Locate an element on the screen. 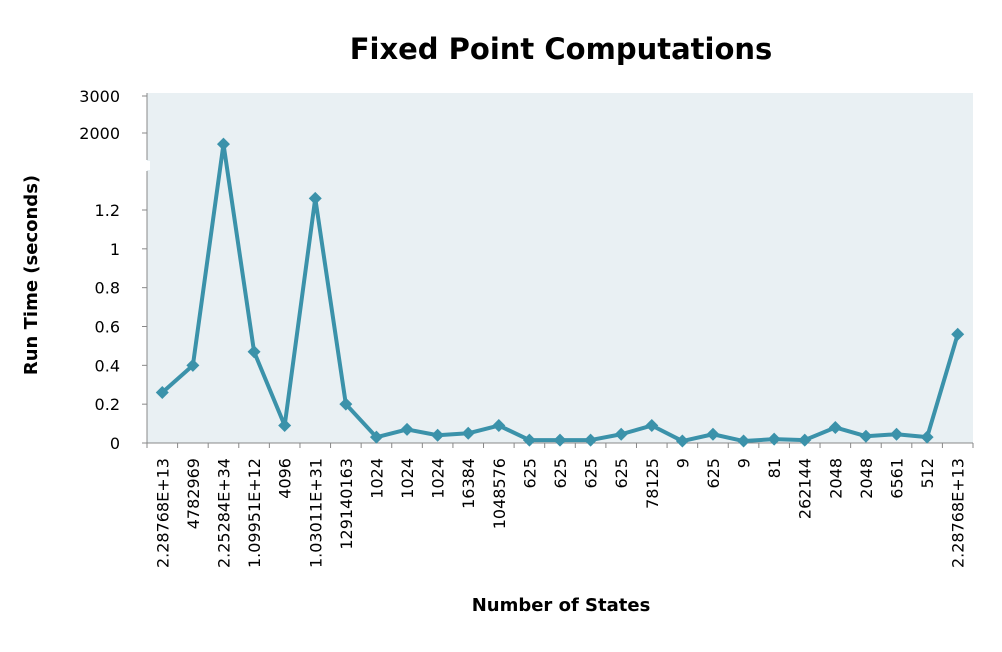 The image size is (1002, 652). x-tick-label: 129140163 is located at coordinates (346, 504).